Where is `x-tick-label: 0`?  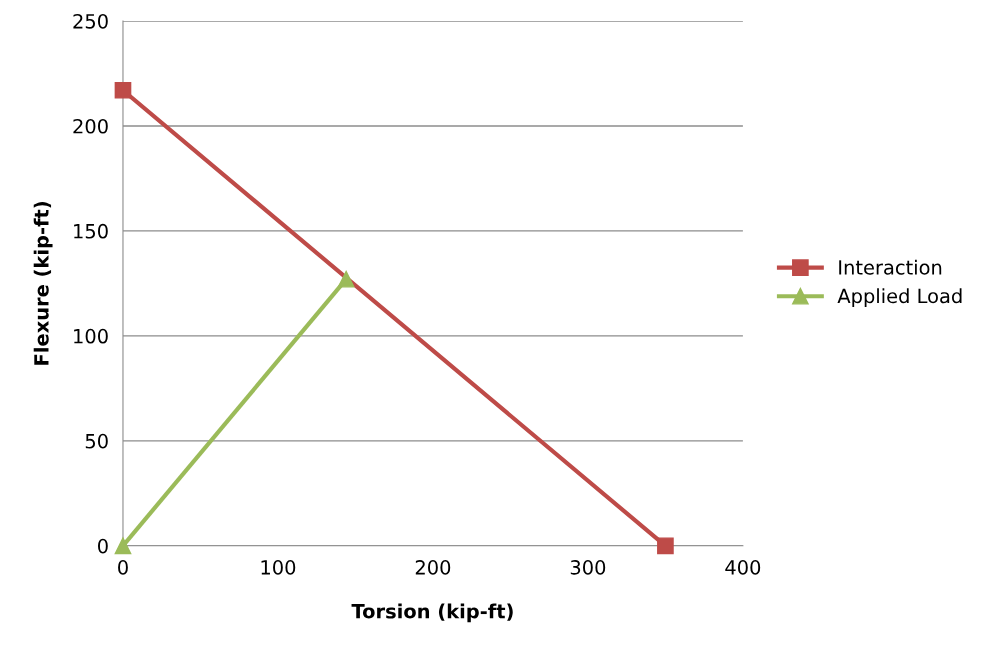 x-tick-label: 0 is located at coordinates (123, 567).